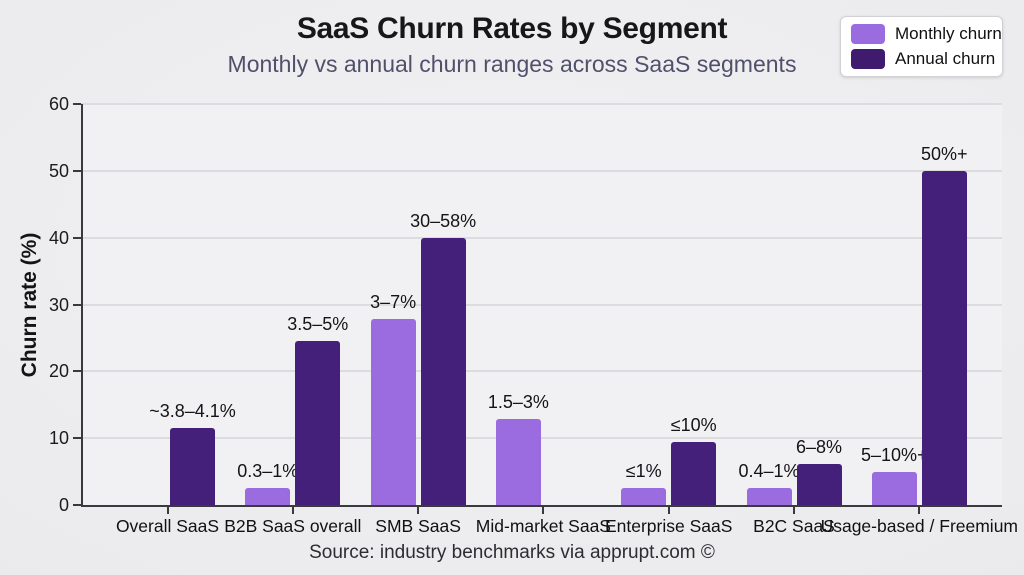 Image resolution: width=1024 pixels, height=575 pixels. What do you see at coordinates (819, 446) in the screenshot?
I see `bar-label-annual-b2c-saas: 6–8%` at bounding box center [819, 446].